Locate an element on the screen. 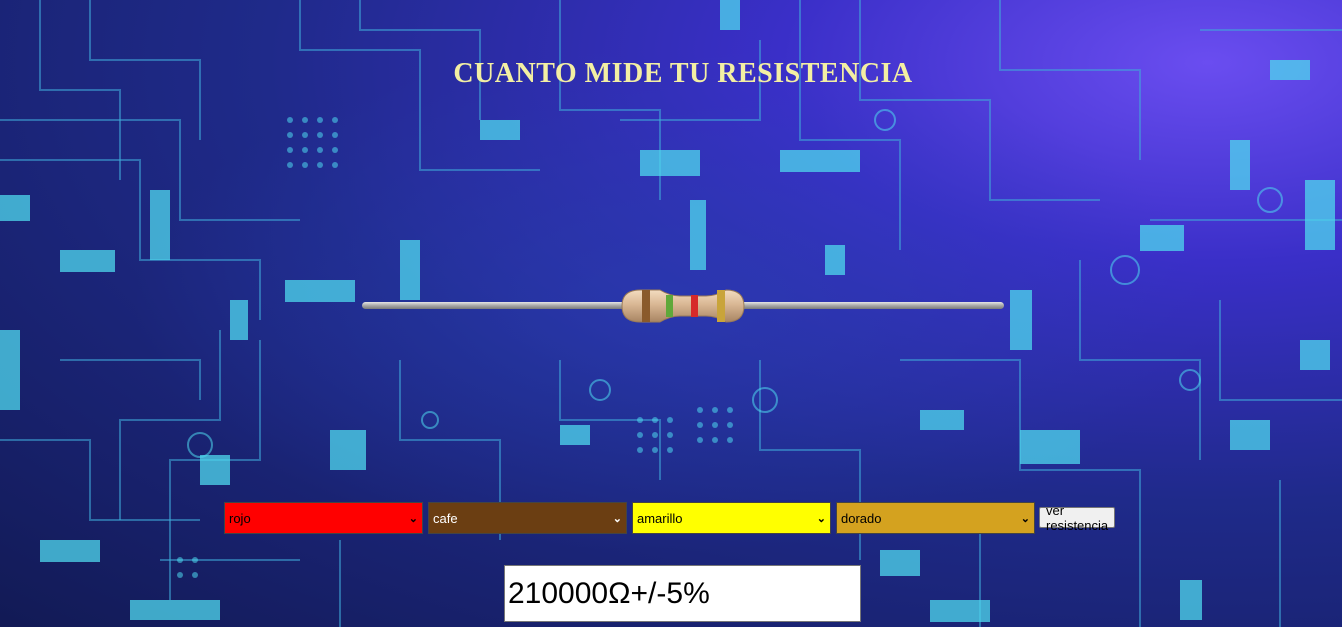 The height and width of the screenshot is (627, 1342). band1-select-value: rojo is located at coordinates (240, 518).